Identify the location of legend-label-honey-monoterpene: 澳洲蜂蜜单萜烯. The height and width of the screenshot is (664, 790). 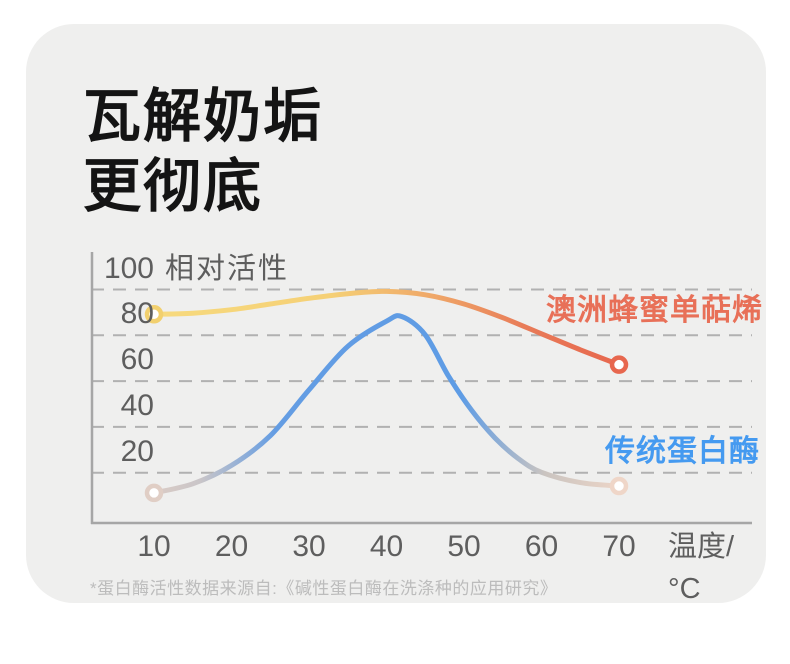
(654, 310).